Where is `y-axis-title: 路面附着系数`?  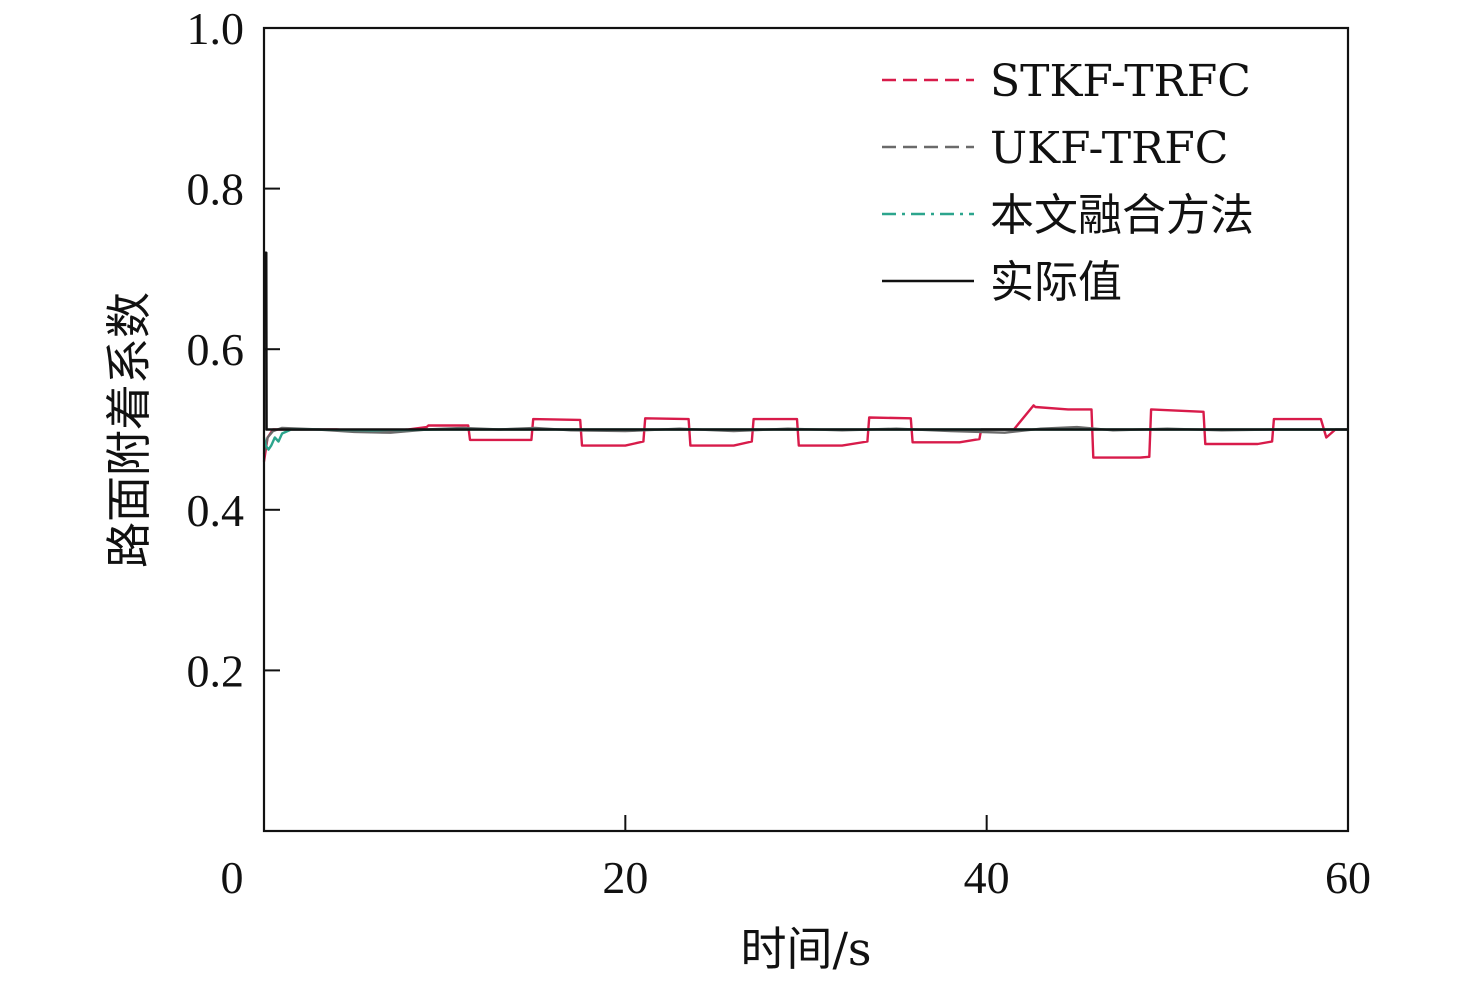
y-axis-title: 路面附着系数 is located at coordinates (129, 430).